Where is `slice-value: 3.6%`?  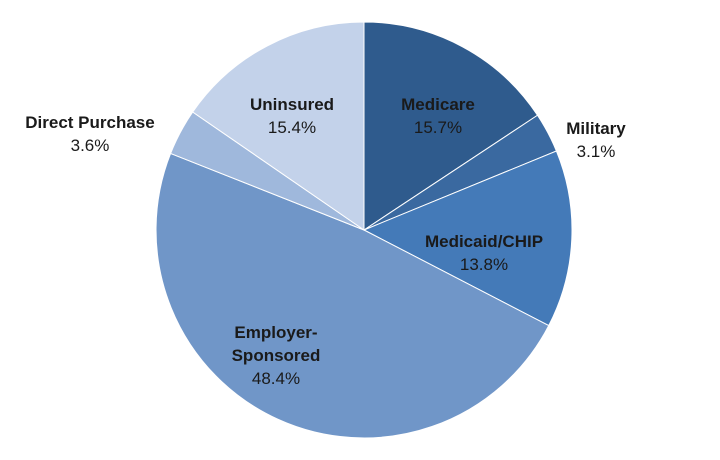 slice-value: 3.6% is located at coordinates (90, 145).